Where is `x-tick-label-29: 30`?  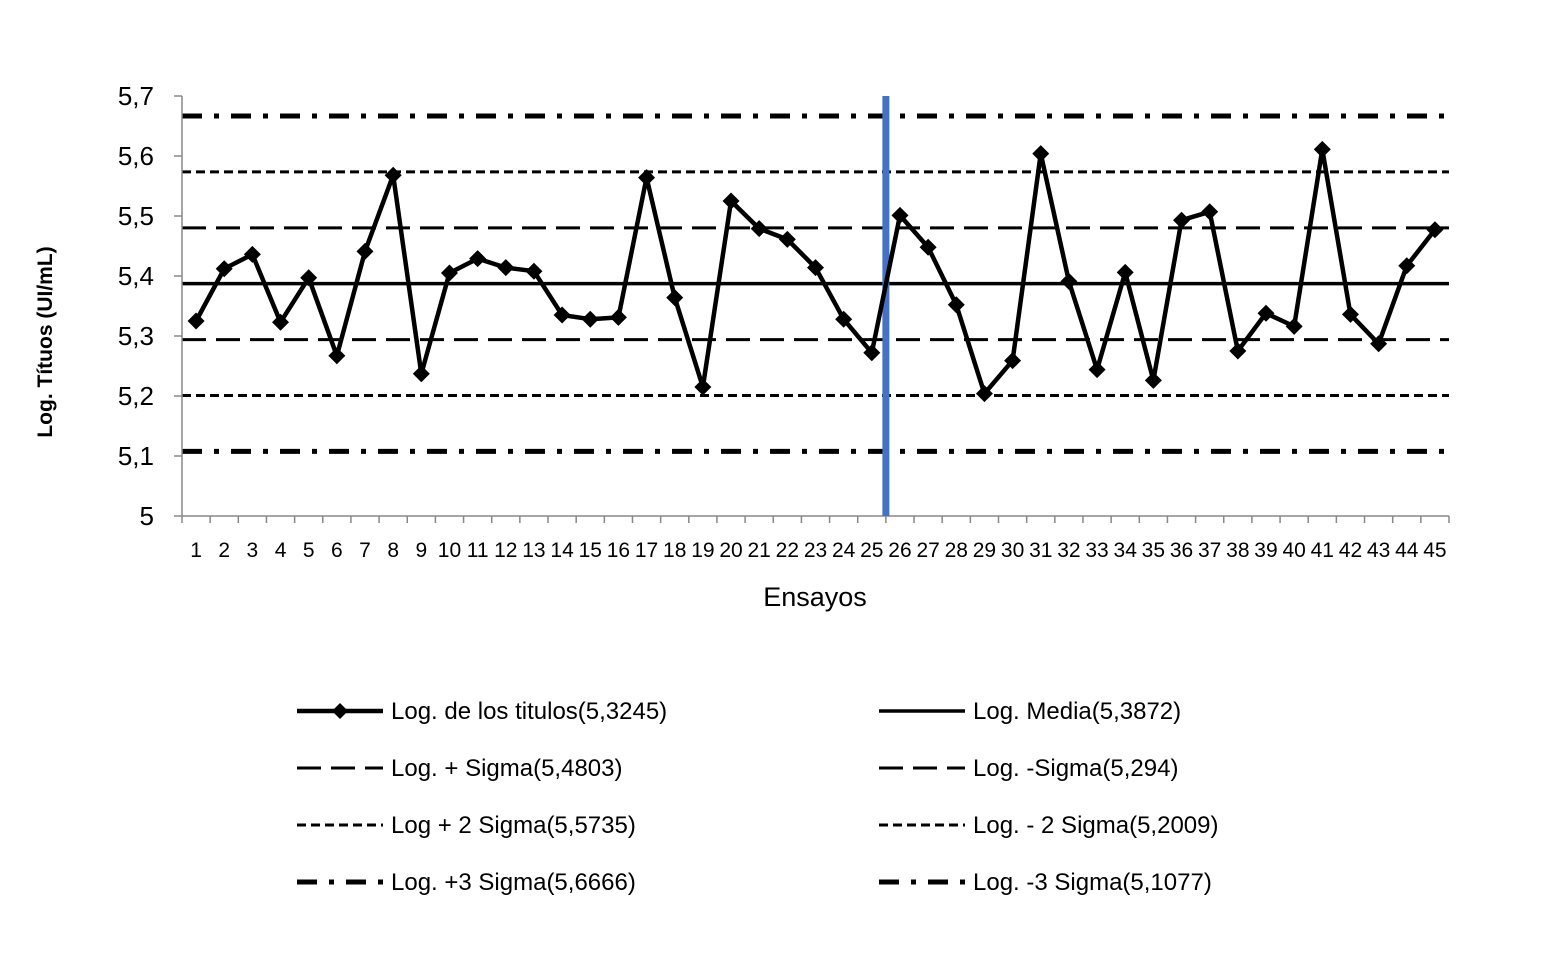
x-tick-label-29: 30 is located at coordinates (1012, 550).